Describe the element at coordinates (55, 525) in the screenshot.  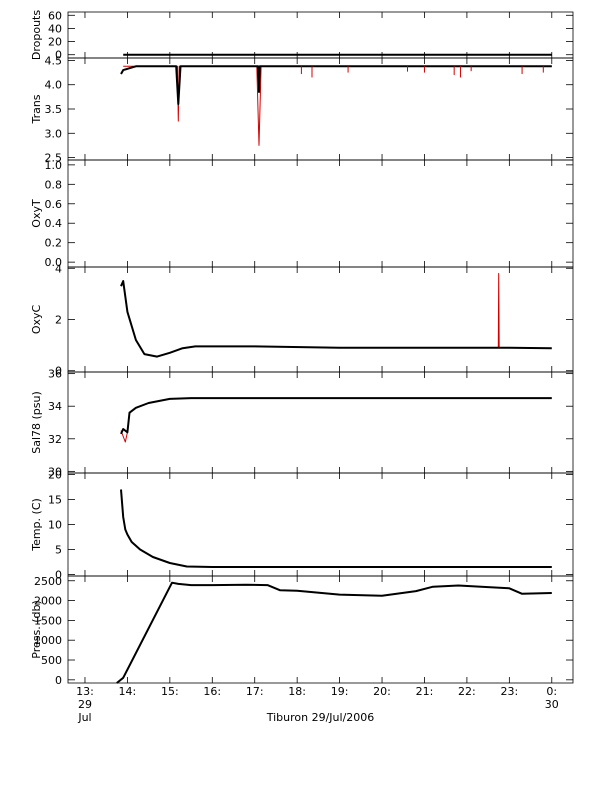
I see `y-tick-label: 10` at that location.